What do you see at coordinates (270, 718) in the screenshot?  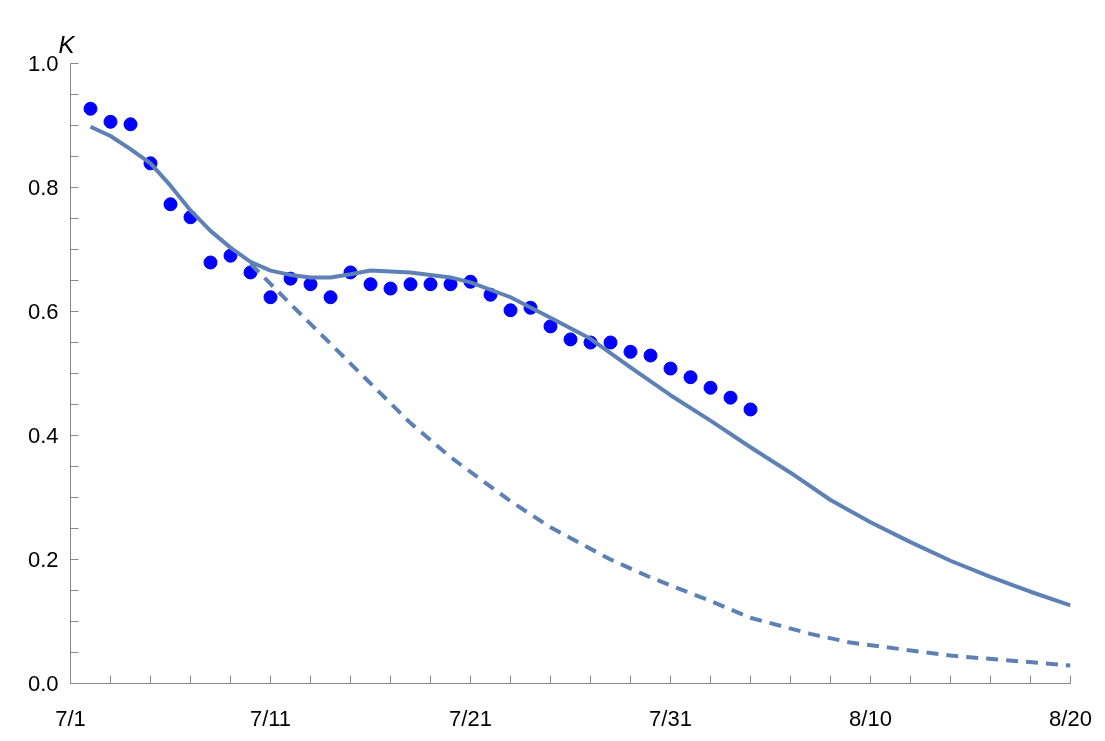 I see `x-tick-label: 7/11` at bounding box center [270, 718].